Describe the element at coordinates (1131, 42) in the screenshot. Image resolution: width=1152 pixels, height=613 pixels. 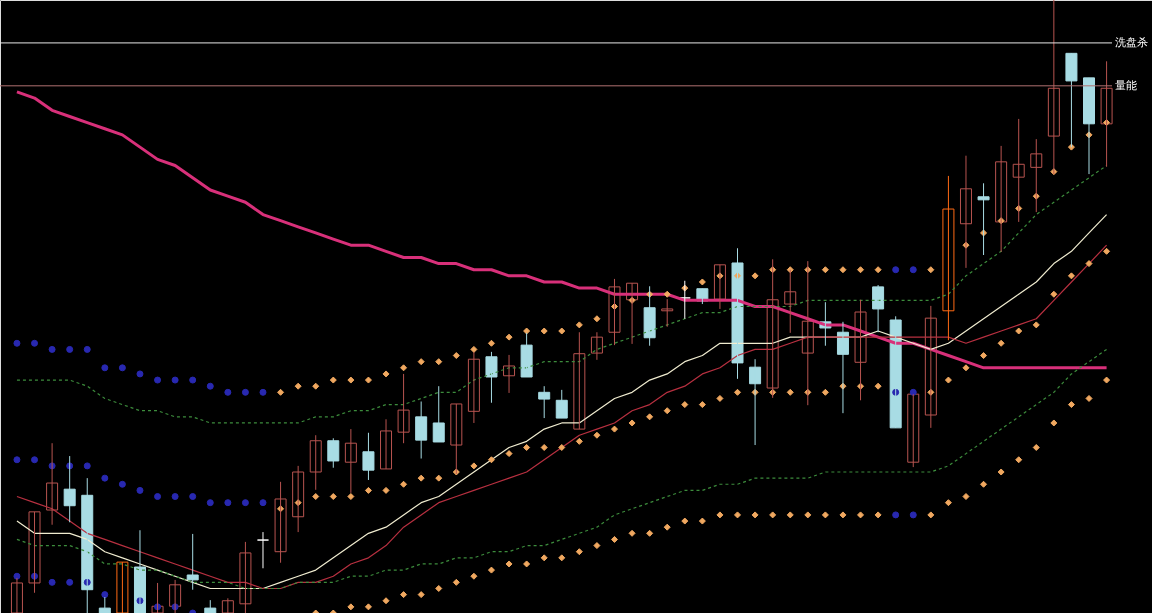
I see `ref-line-label: 洗盘杀` at that location.